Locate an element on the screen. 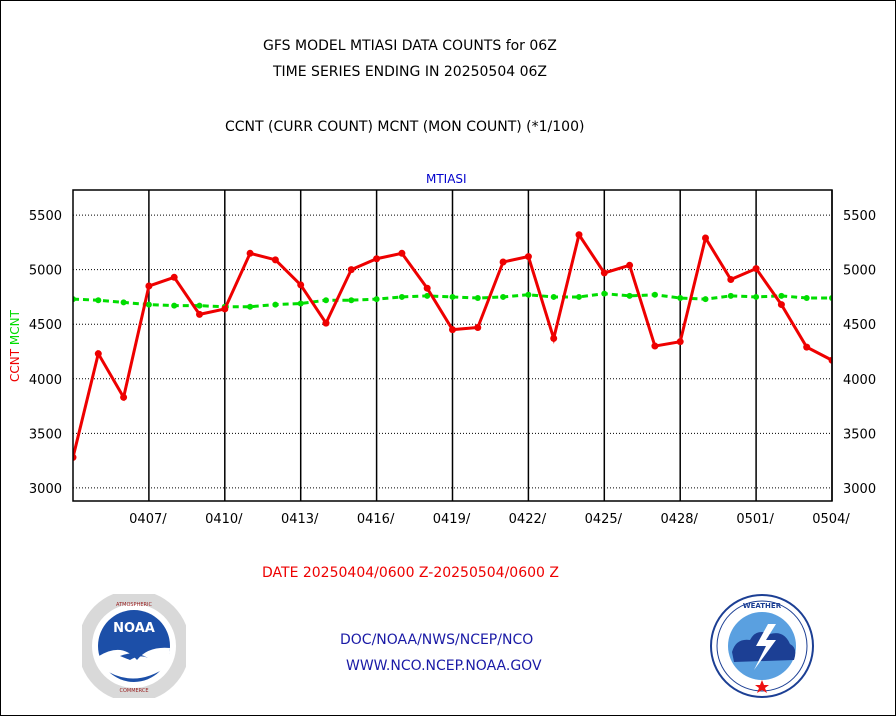  credit-line-2: WWW.NCO.NCEP.NOAA.GOV is located at coordinates (444, 666).